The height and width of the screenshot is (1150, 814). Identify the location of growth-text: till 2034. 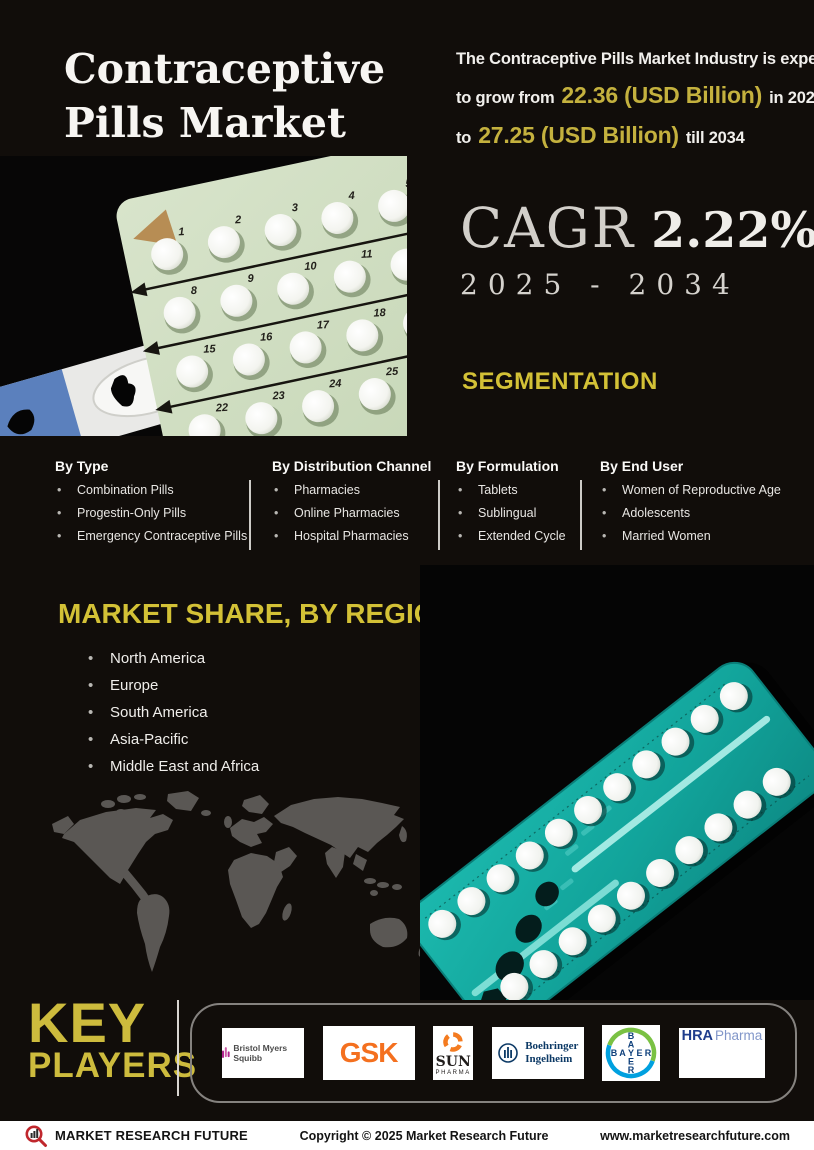
(715, 138).